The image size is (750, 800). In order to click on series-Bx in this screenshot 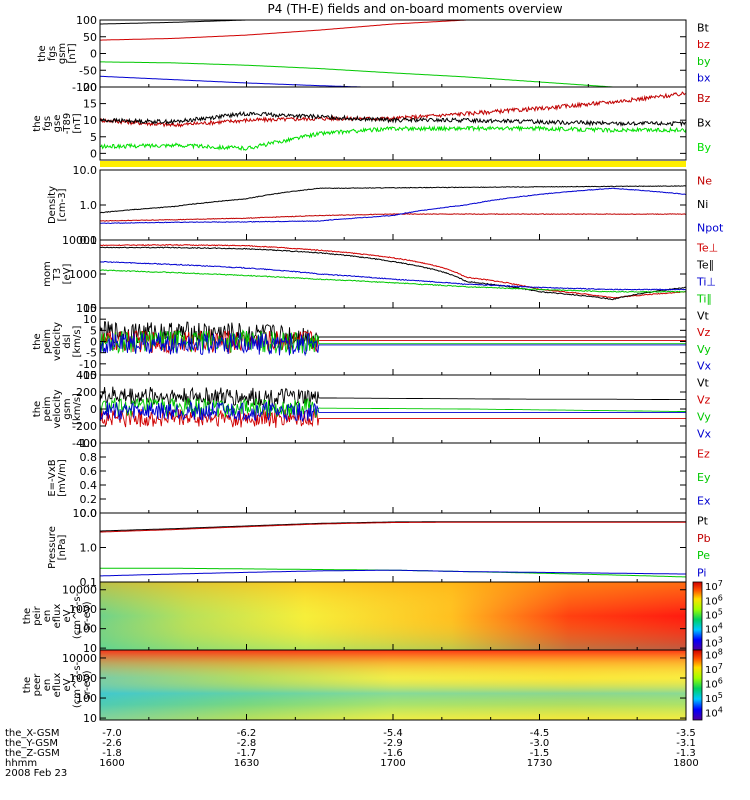, I will do `click(393, 119)`.